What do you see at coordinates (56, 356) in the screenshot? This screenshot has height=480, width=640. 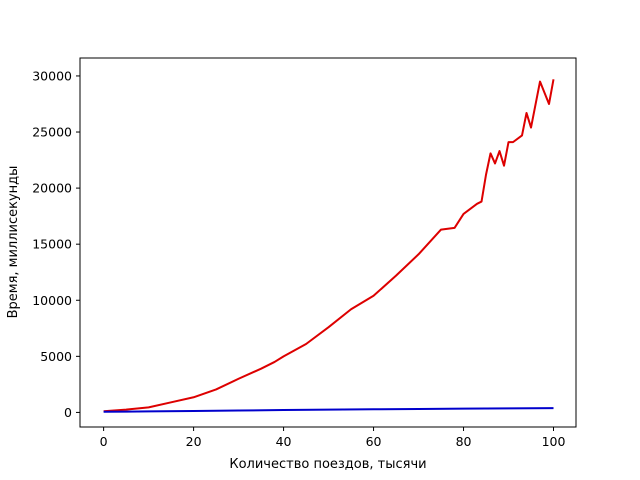 I see `y-tick-label: 5000` at bounding box center [56, 356].